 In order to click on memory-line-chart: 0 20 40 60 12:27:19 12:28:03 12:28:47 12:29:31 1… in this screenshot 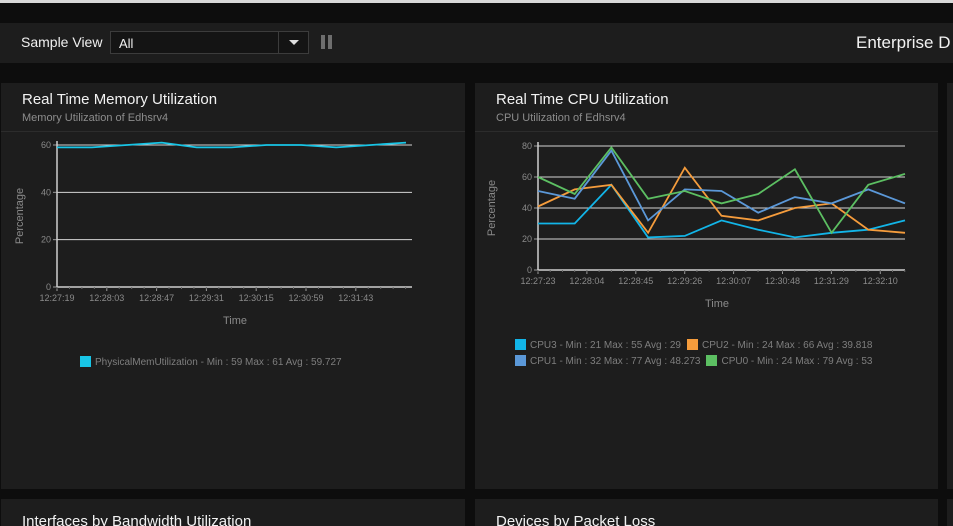, I will do `click(213, 233)`.